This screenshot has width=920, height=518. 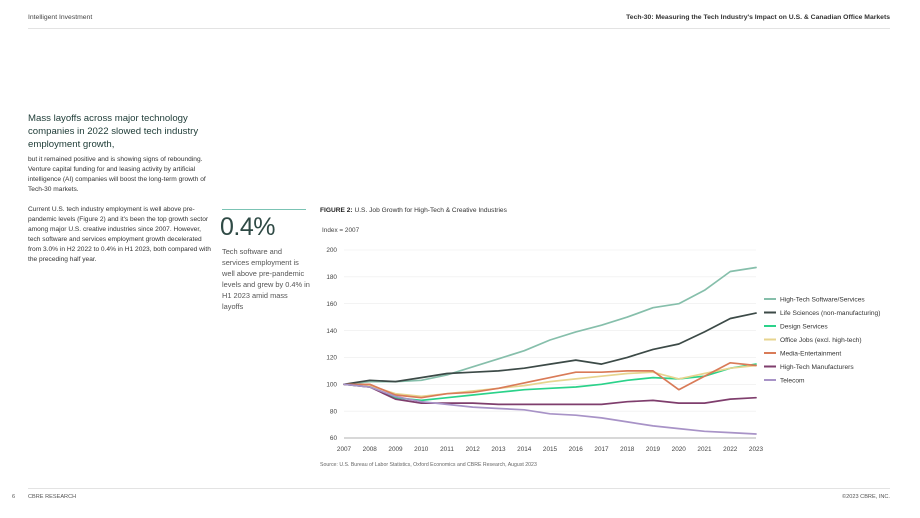 I want to click on legend-label-telecom: Telecom, so click(x=792, y=380).